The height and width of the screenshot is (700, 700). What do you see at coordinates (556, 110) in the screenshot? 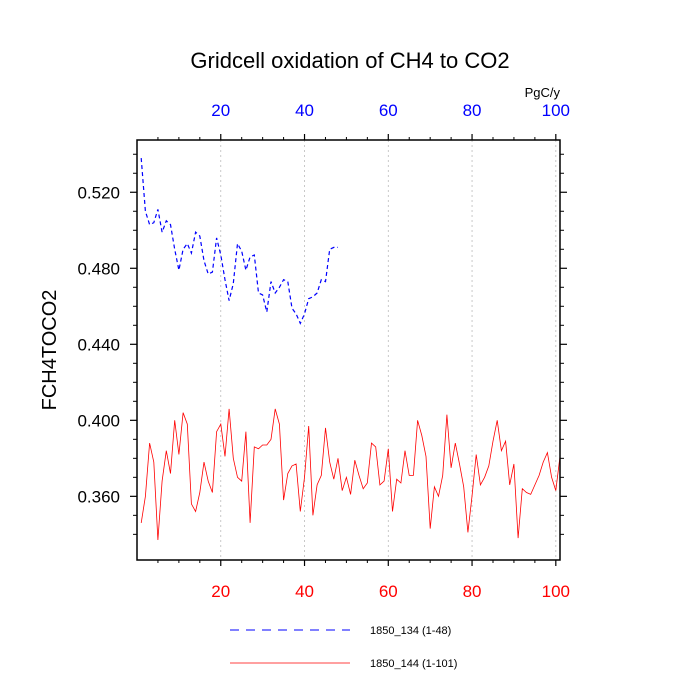
I see `x-tick-label-top: 100` at bounding box center [556, 110].